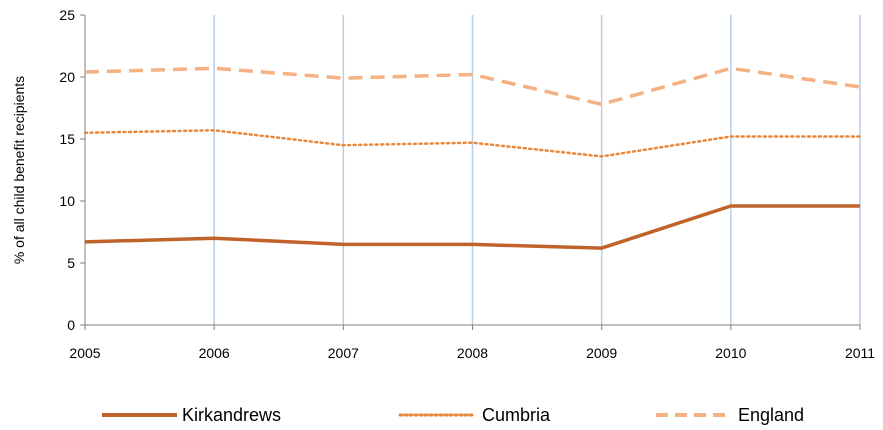  What do you see at coordinates (84, 353) in the screenshot?
I see `x-tick-label: 2005` at bounding box center [84, 353].